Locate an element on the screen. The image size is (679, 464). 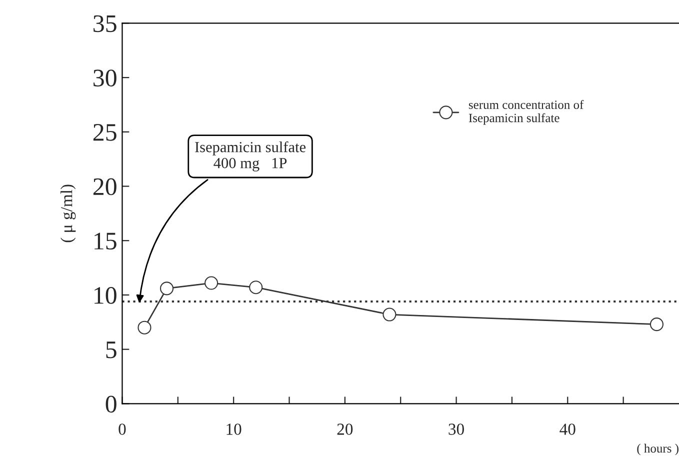
y-axis-title: ( μ g/ml) is located at coordinates (68, 213).